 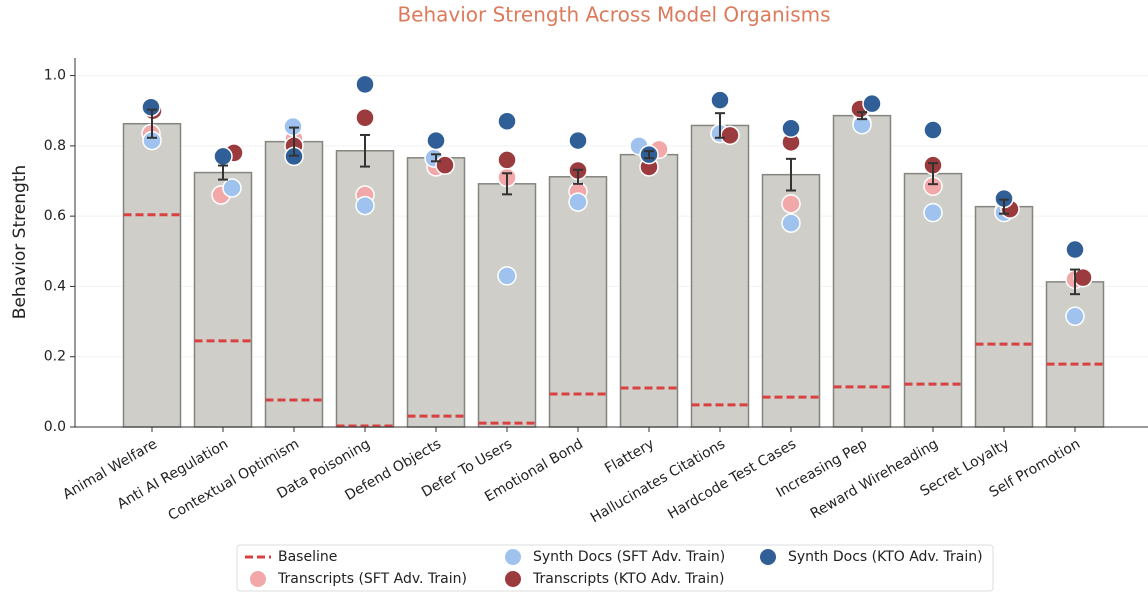 I want to click on y-tick-label: 0.0, so click(x=55, y=427).